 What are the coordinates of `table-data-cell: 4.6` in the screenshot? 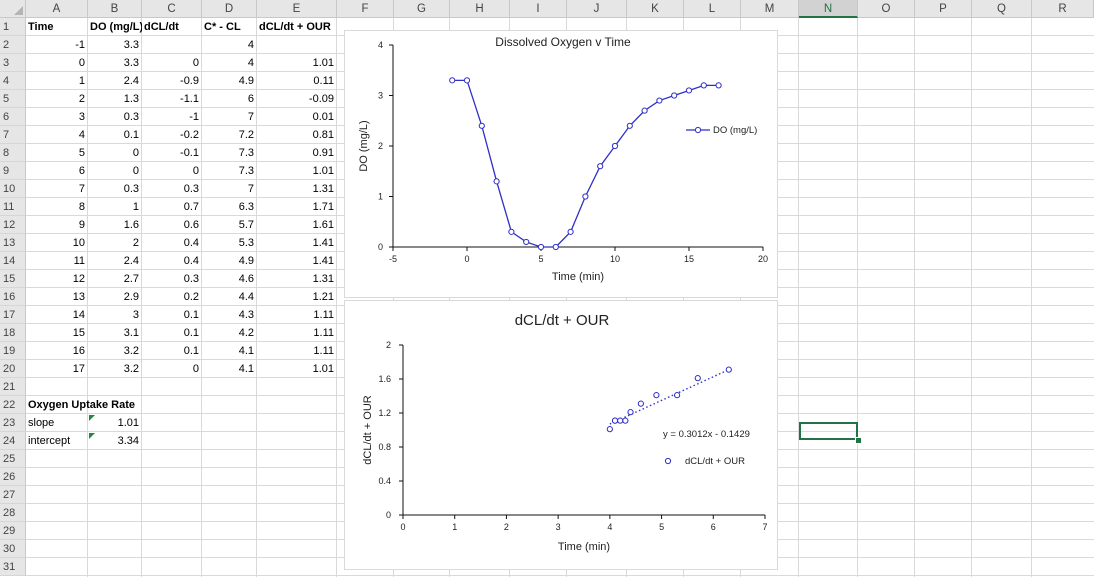 It's located at (246, 279).